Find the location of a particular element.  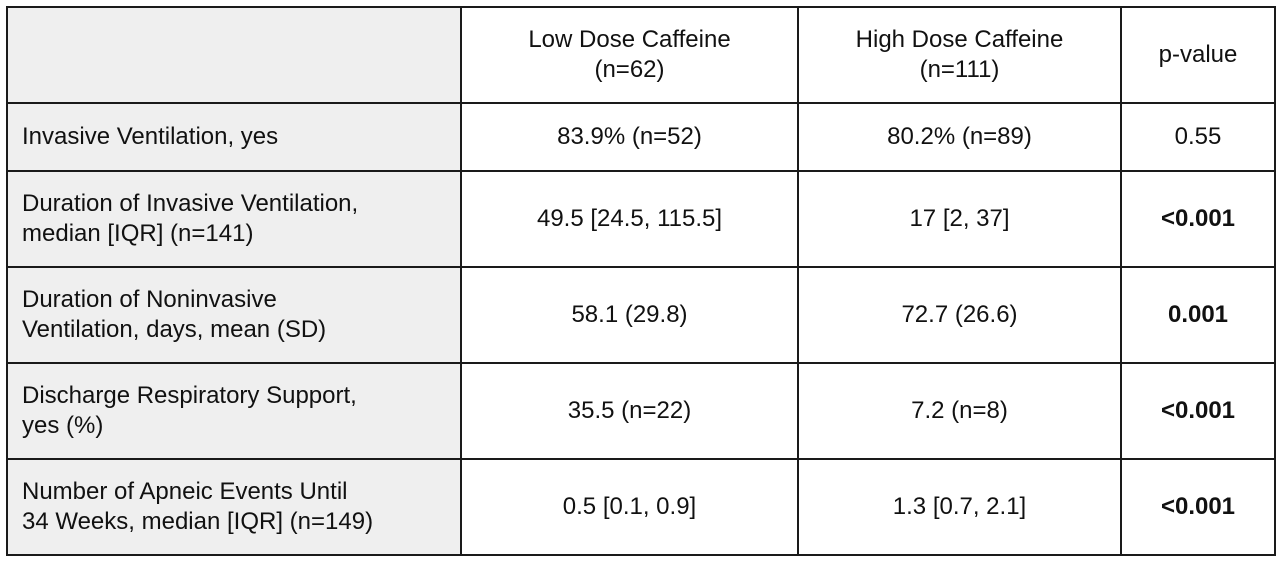

row-label: Invasive Ventilation, yes is located at coordinates (234, 137).